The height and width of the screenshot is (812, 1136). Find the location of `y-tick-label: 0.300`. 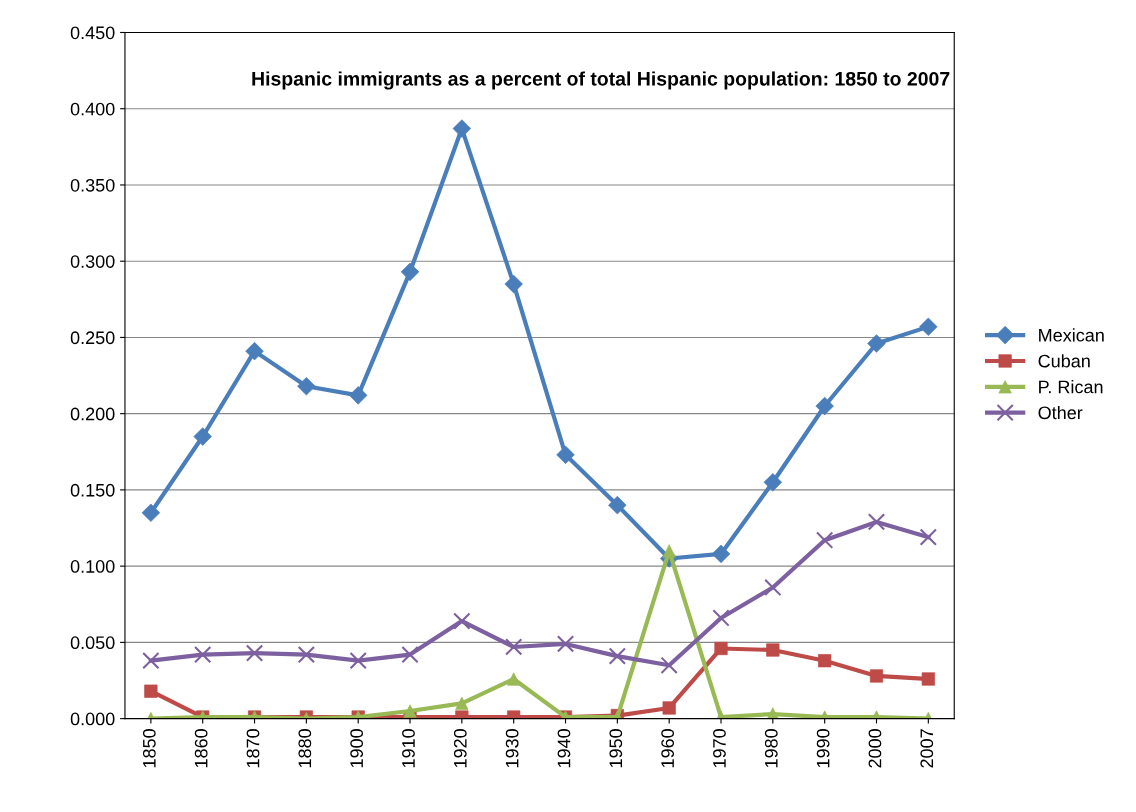

y-tick-label: 0.300 is located at coordinates (92, 261).